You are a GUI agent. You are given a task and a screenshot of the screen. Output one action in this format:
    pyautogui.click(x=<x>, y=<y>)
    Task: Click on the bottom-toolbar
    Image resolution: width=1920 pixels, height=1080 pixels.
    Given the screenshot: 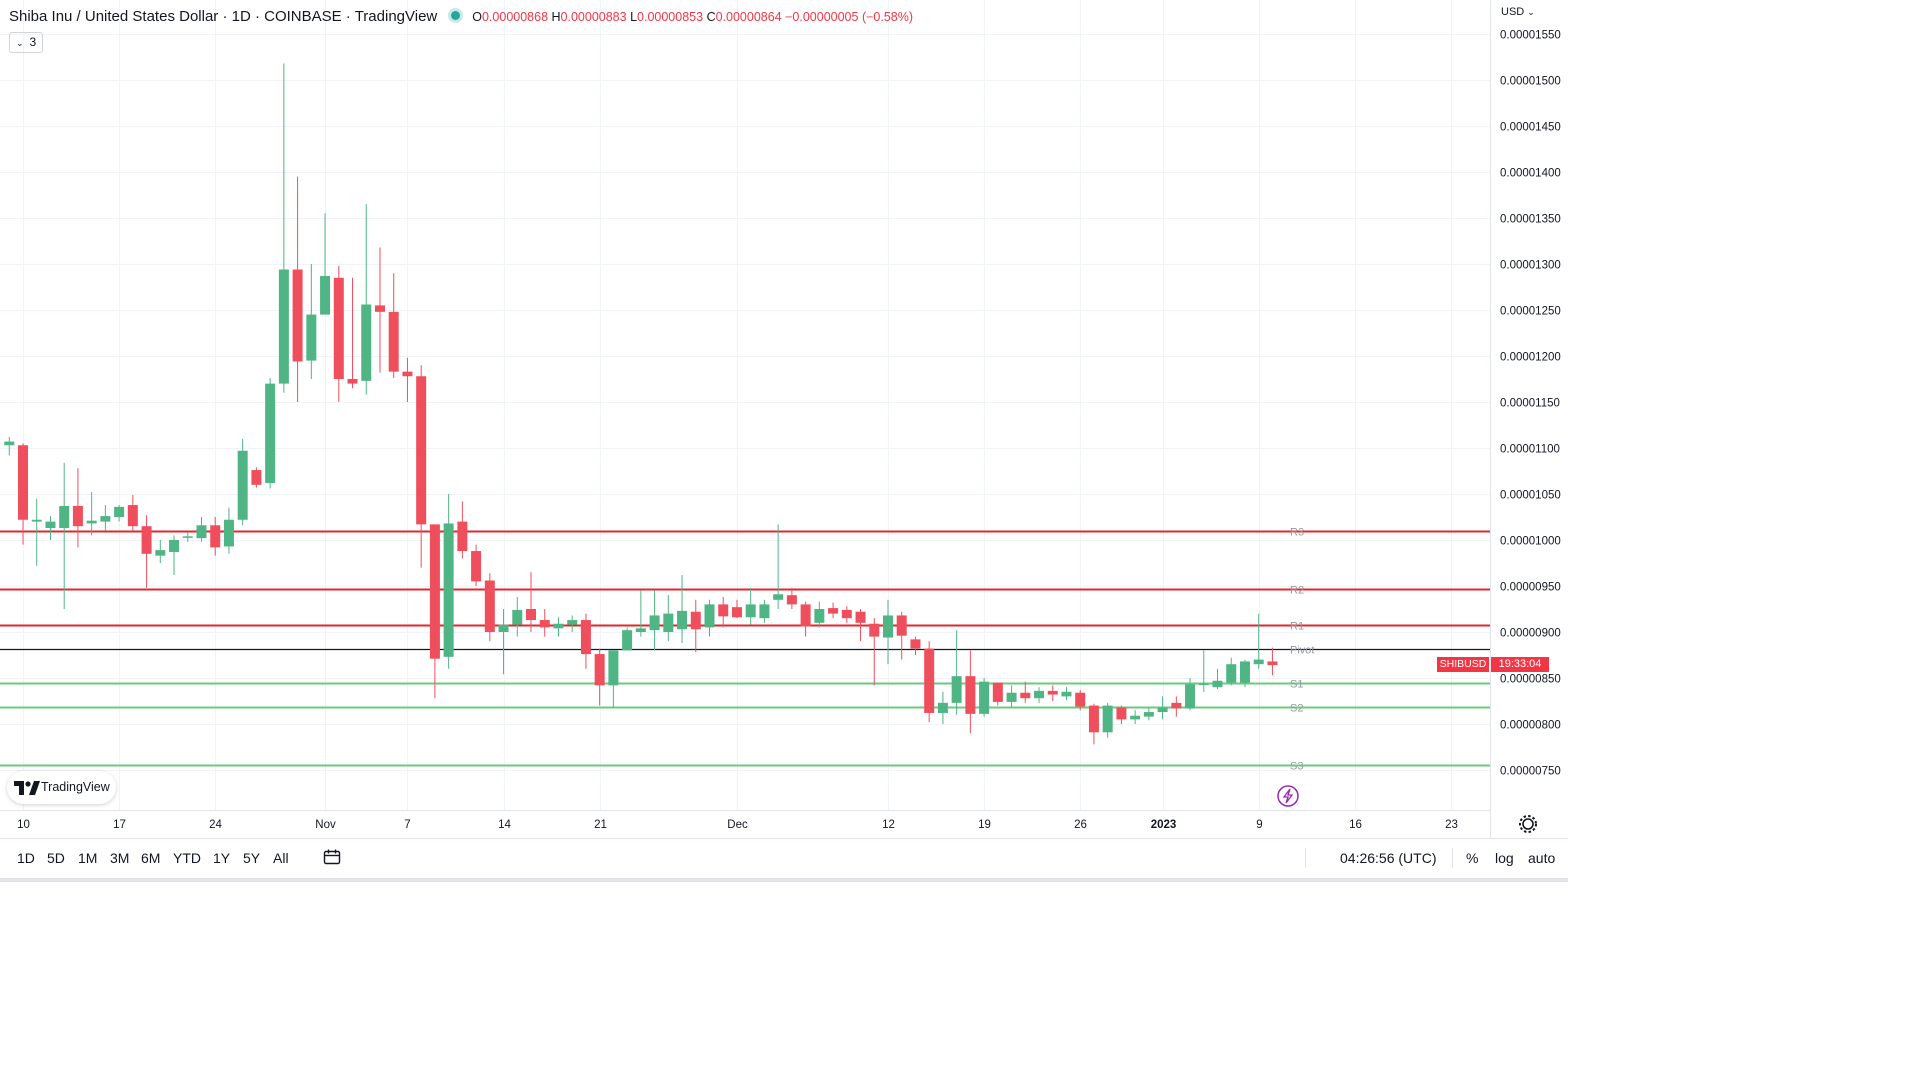 What is the action you would take?
    pyautogui.click(x=784, y=858)
    